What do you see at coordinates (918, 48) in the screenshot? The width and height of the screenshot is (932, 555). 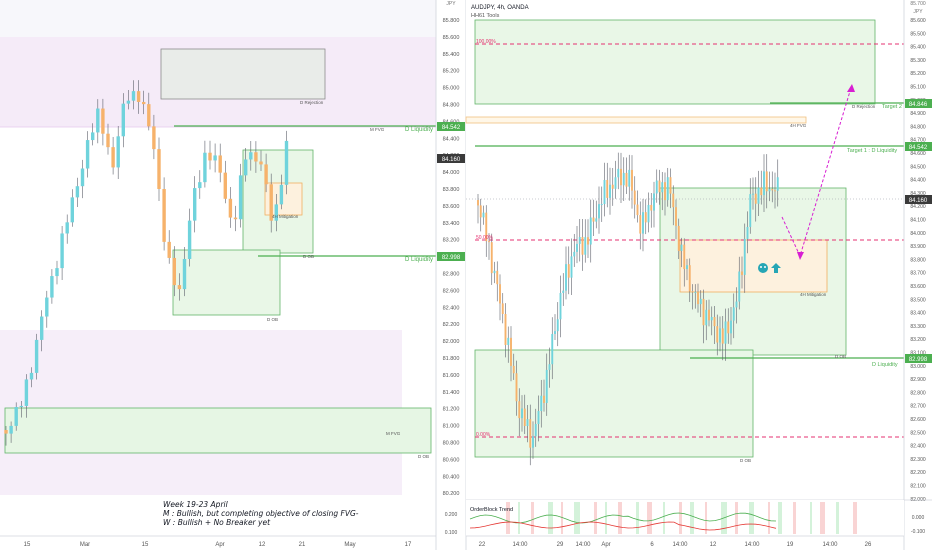 I see `right-axis-tick: 85.400` at bounding box center [918, 48].